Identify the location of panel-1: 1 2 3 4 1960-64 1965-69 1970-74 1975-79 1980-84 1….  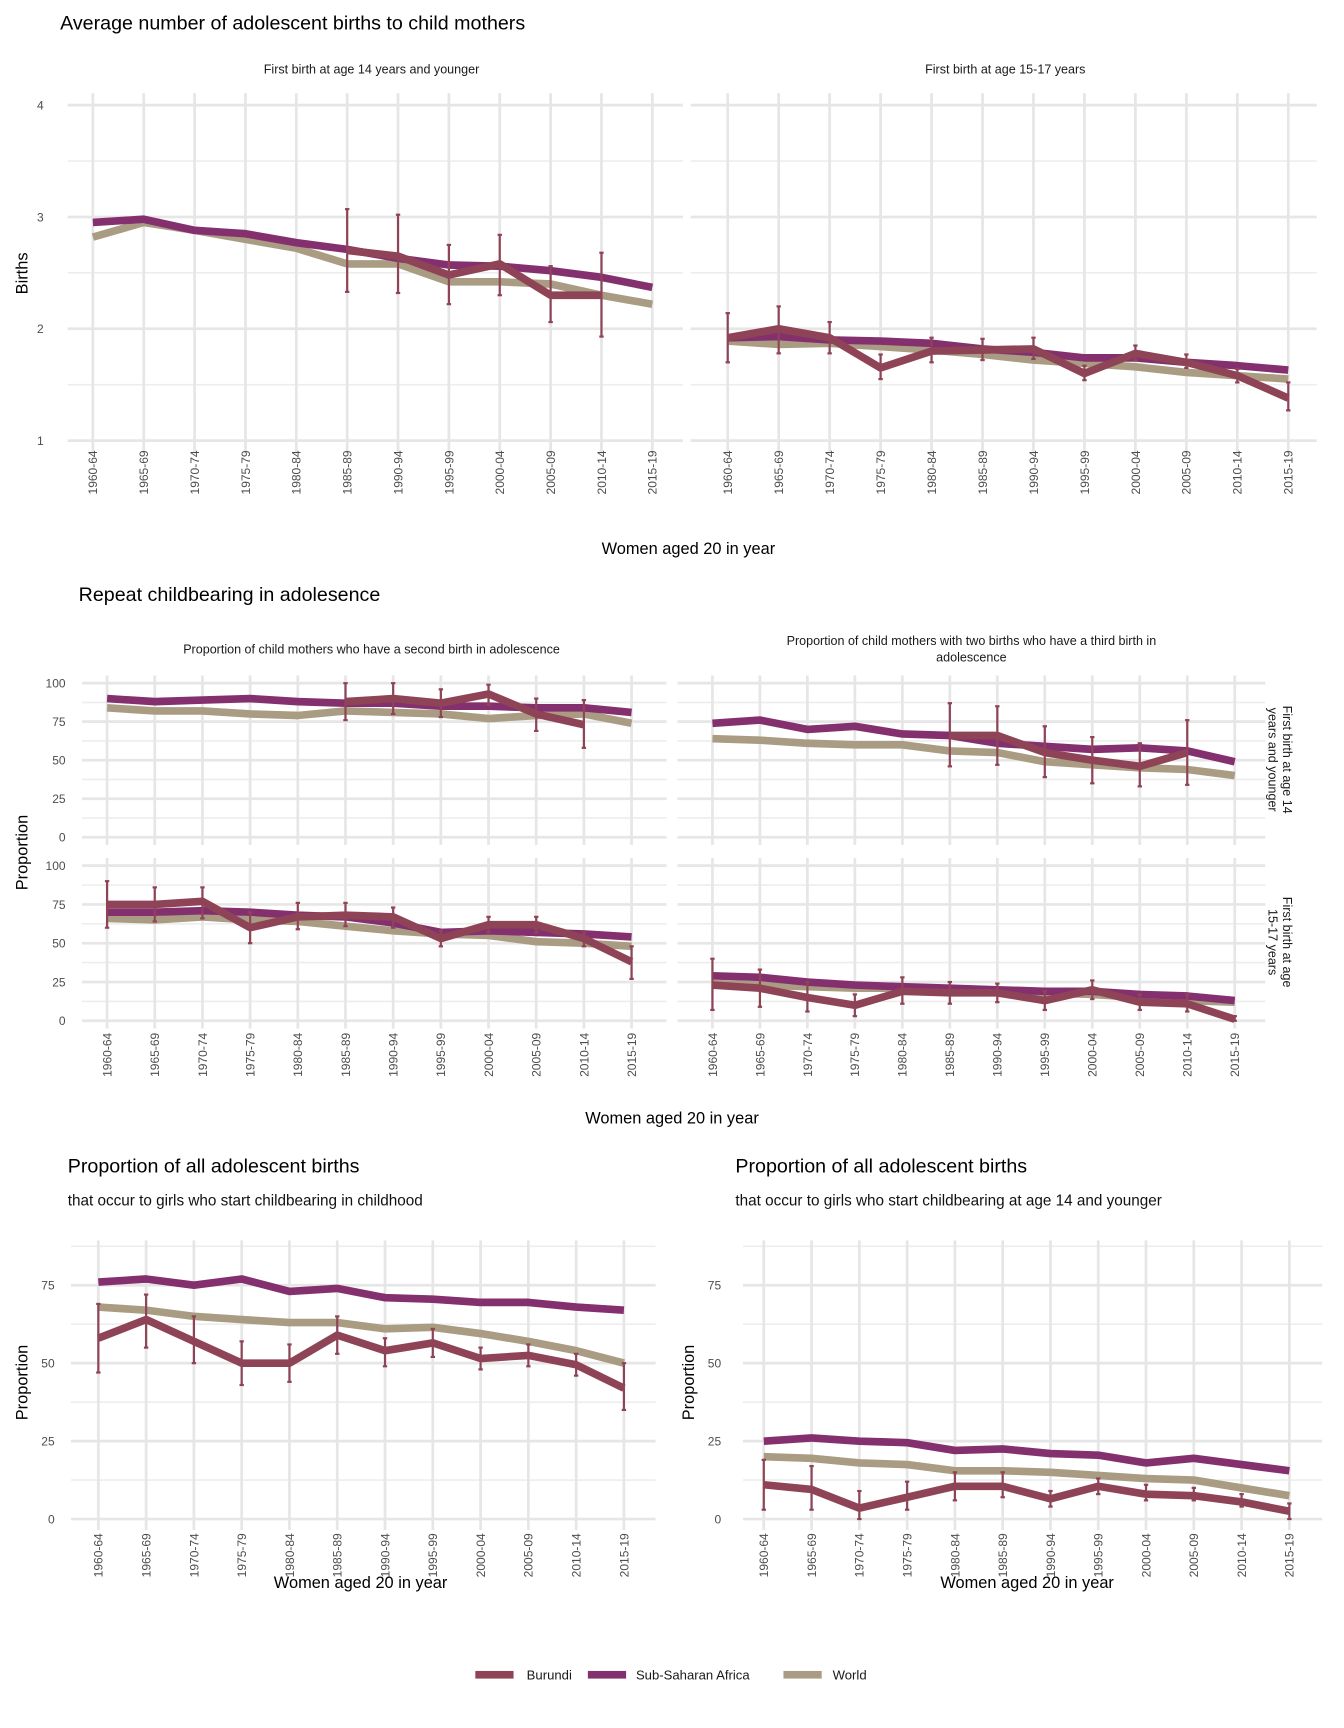
(360, 293).